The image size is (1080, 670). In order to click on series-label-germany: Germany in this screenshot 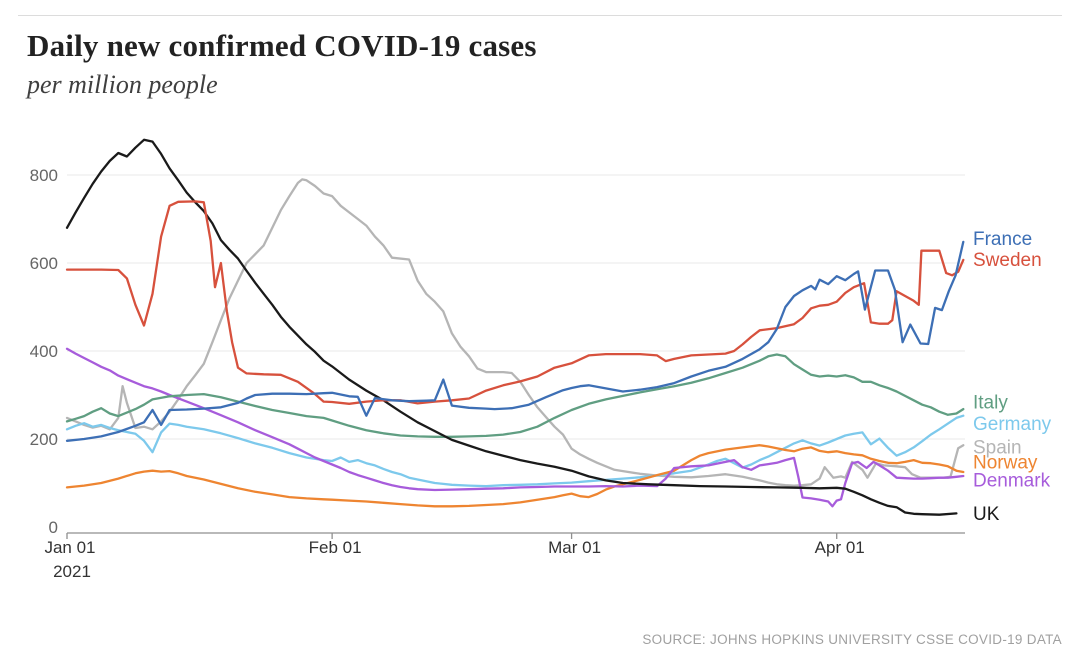, I will do `click(1012, 424)`.